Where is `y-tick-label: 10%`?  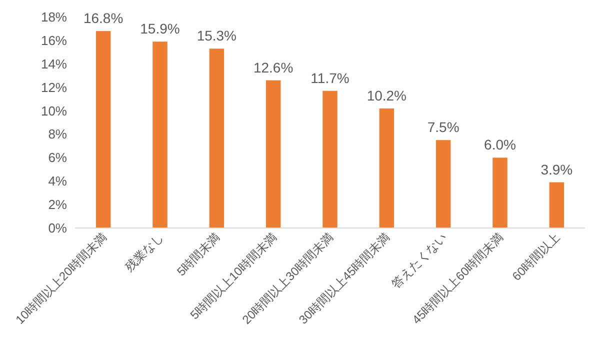 y-tick-label: 10% is located at coordinates (54, 110).